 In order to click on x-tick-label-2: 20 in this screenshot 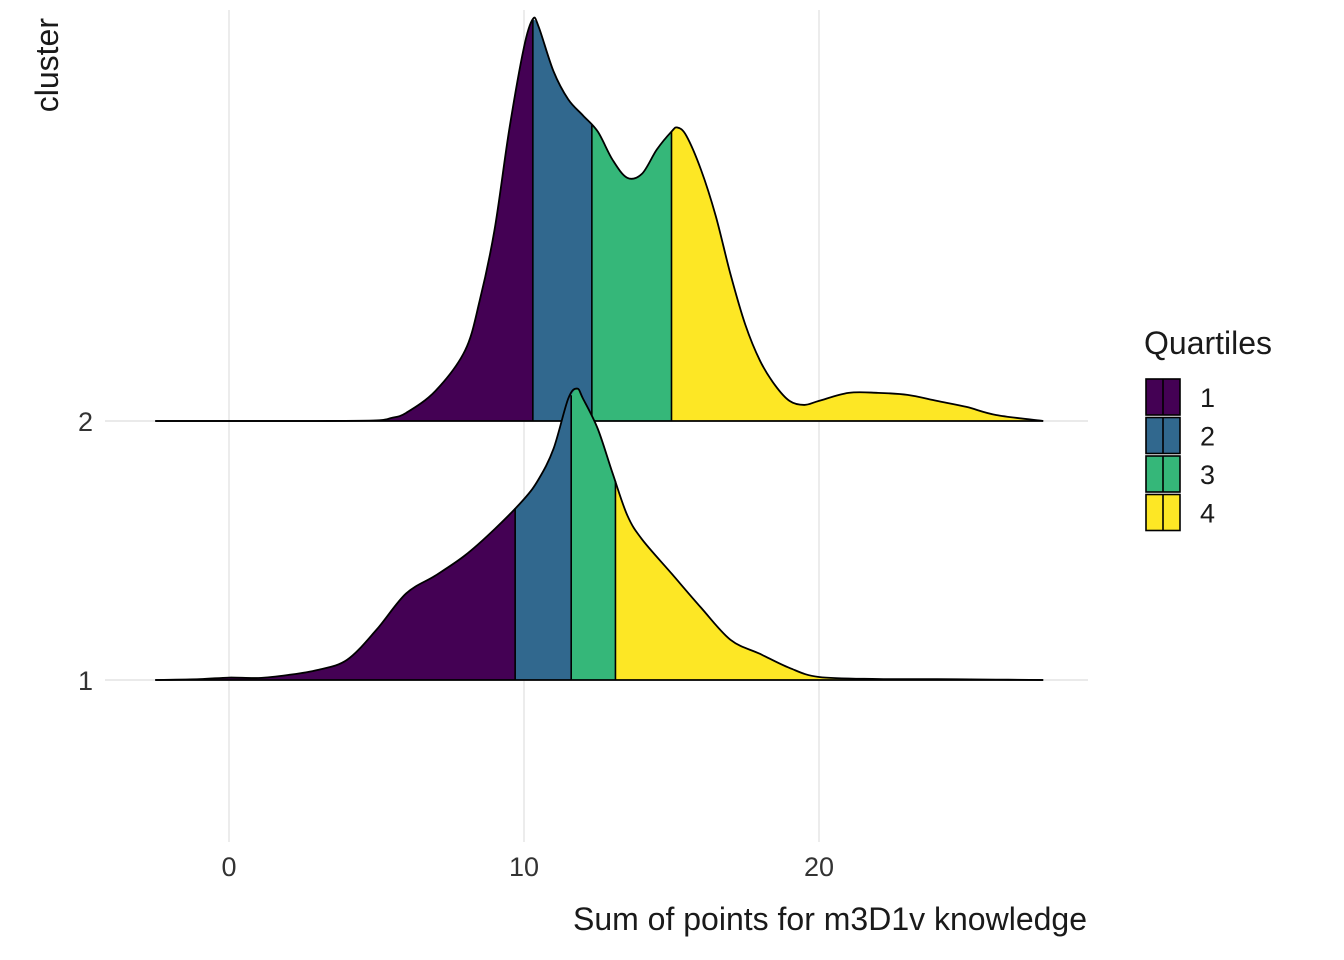, I will do `click(819, 867)`.